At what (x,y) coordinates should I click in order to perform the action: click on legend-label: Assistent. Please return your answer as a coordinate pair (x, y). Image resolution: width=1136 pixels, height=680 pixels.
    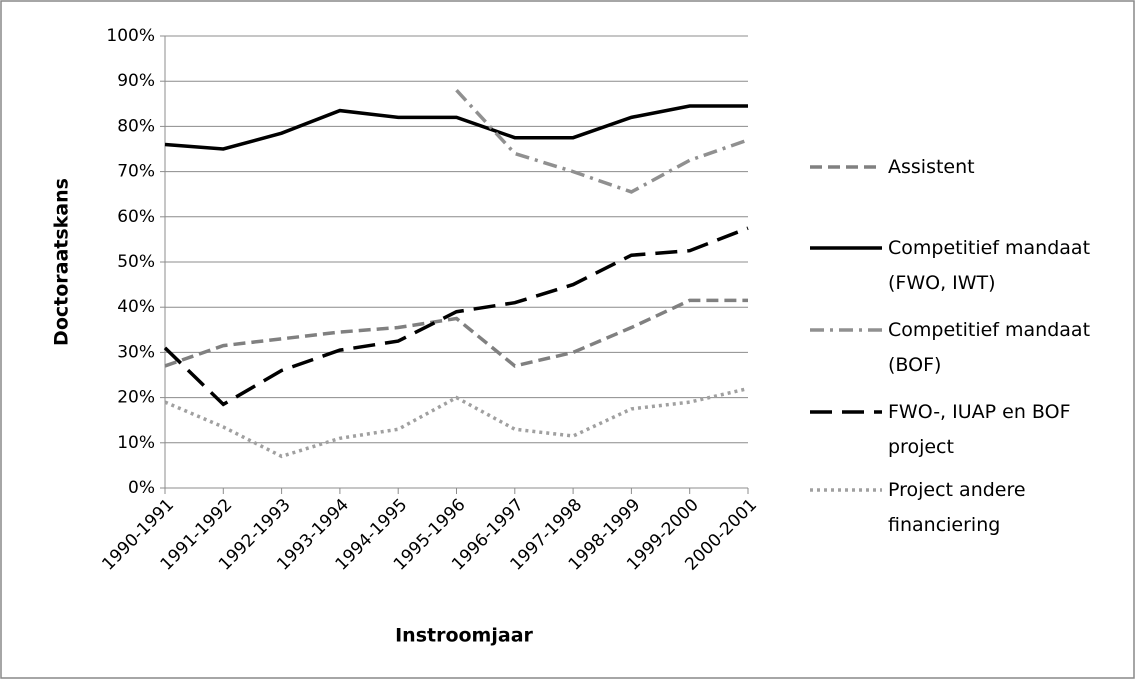
    Looking at the image, I should click on (931, 167).